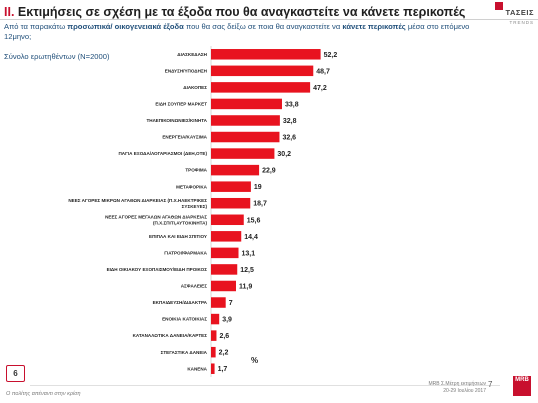 The width and height of the screenshot is (538, 403). I want to click on category-label-8: ΤΡΟΦΙΜΑ, so click(196, 170).